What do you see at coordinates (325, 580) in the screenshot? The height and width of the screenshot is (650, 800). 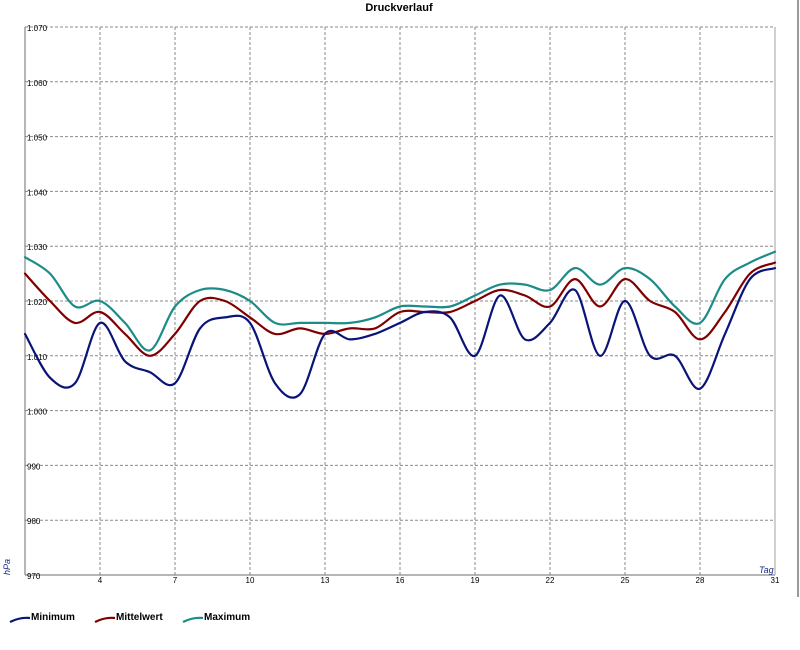 I see `x-tick-label: 13` at bounding box center [325, 580].